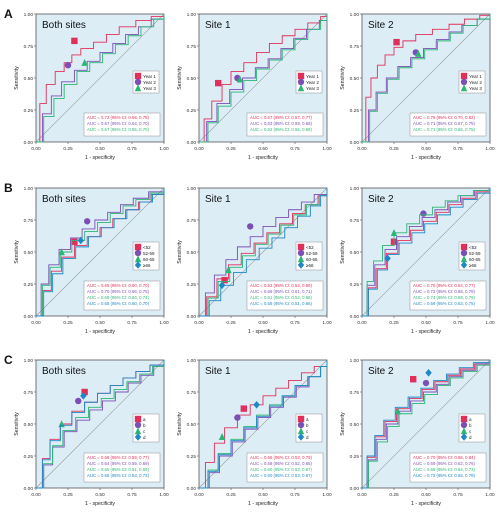 The height and width of the screenshot is (524, 500). Describe the element at coordinates (144, 419) in the screenshot. I see `legend-label: a` at that location.